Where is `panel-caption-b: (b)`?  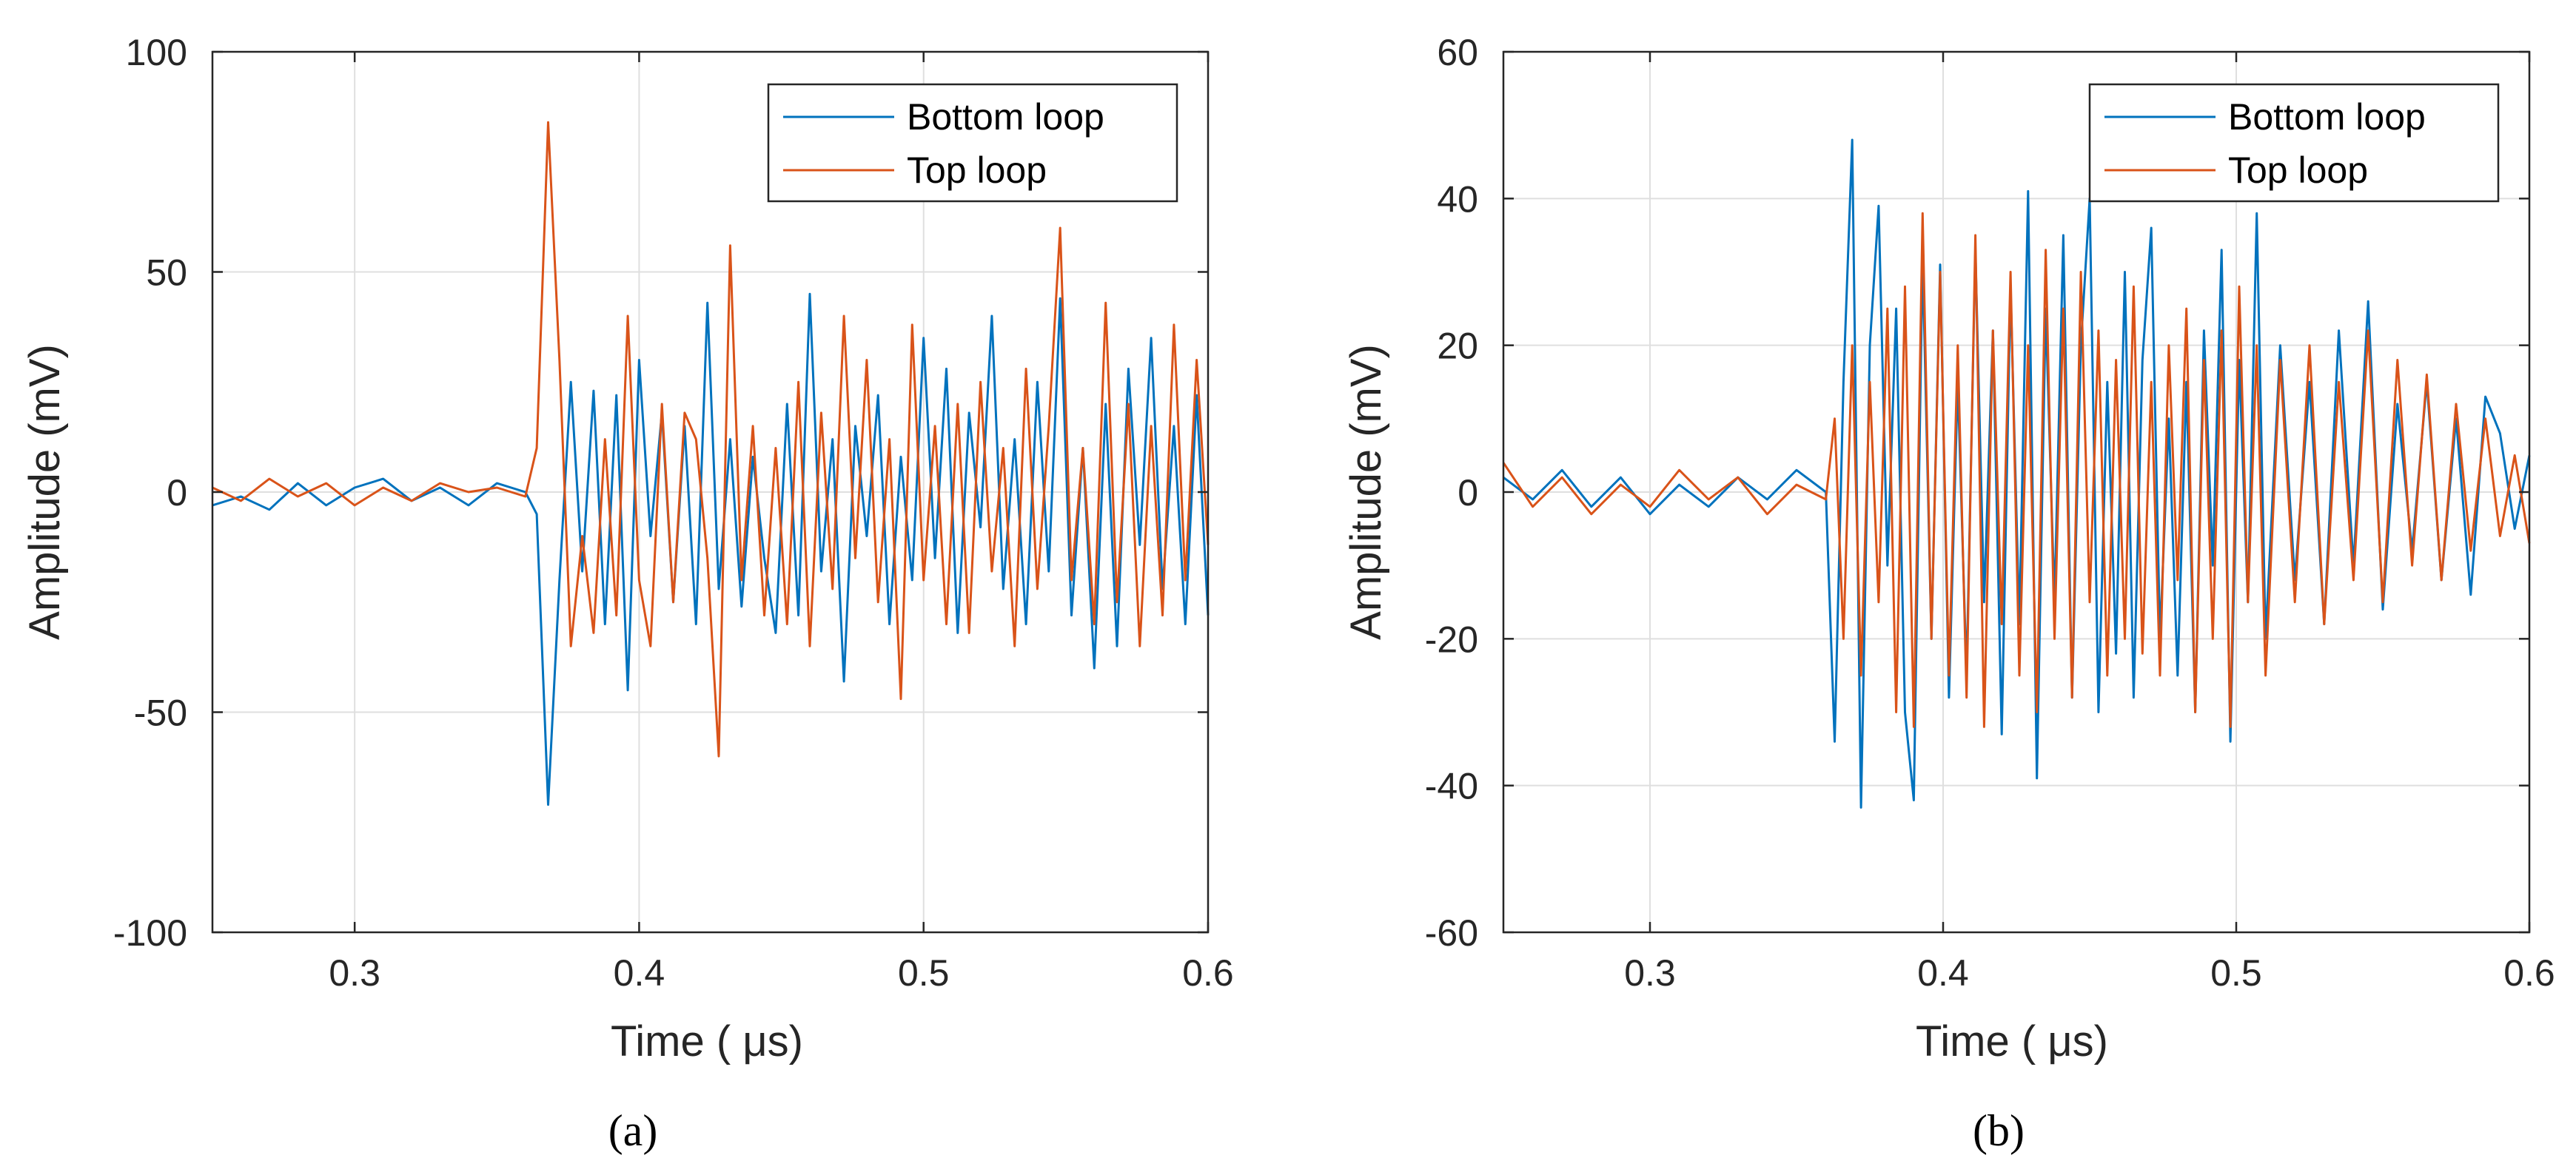 panel-caption-b: (b) is located at coordinates (1999, 1131).